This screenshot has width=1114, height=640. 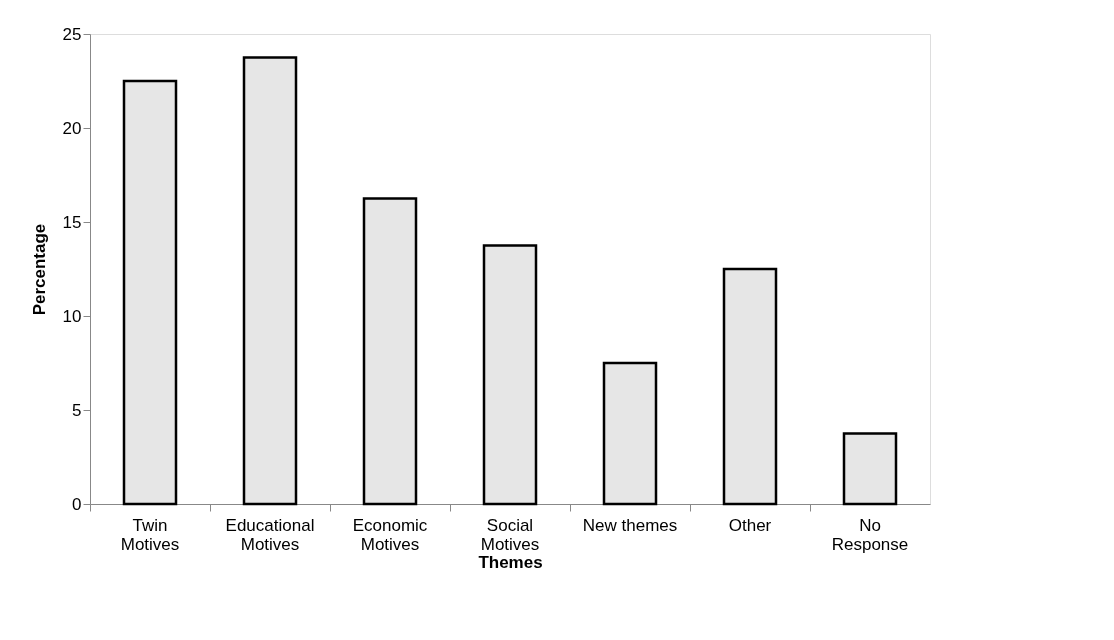 I want to click on x-tick-label: Other, so click(x=750, y=525).